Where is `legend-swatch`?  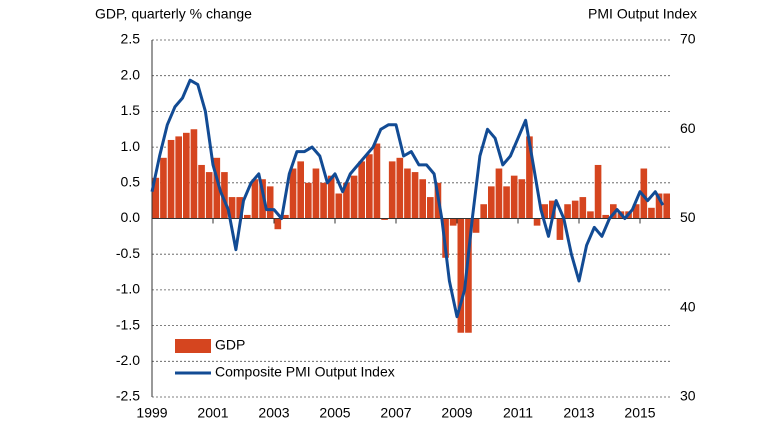 legend-swatch is located at coordinates (193, 346).